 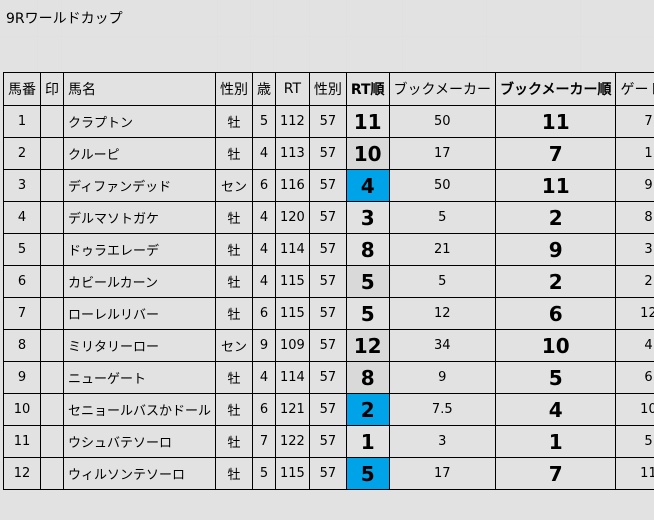 What do you see at coordinates (234, 185) in the screenshot?
I see `cell-sex: セン` at bounding box center [234, 185].